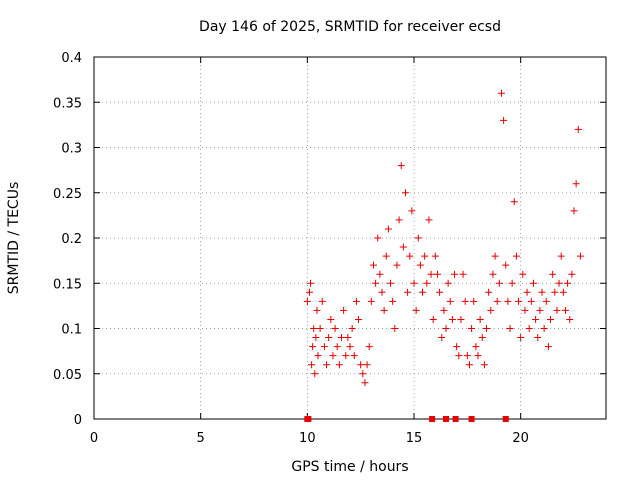 This screenshot has height=480, width=640. What do you see at coordinates (14, 238) in the screenshot?
I see `y-axis-label: SRMTID / TECUs` at bounding box center [14, 238].